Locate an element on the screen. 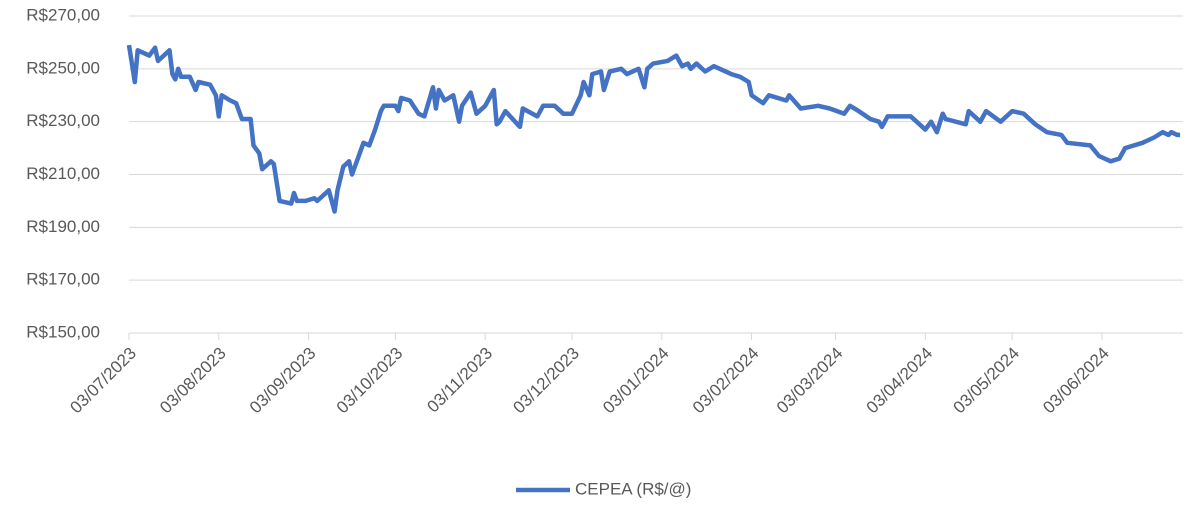 This screenshot has height=508, width=1187. x-tick-label: 03/10/2023 is located at coordinates (370, 381).